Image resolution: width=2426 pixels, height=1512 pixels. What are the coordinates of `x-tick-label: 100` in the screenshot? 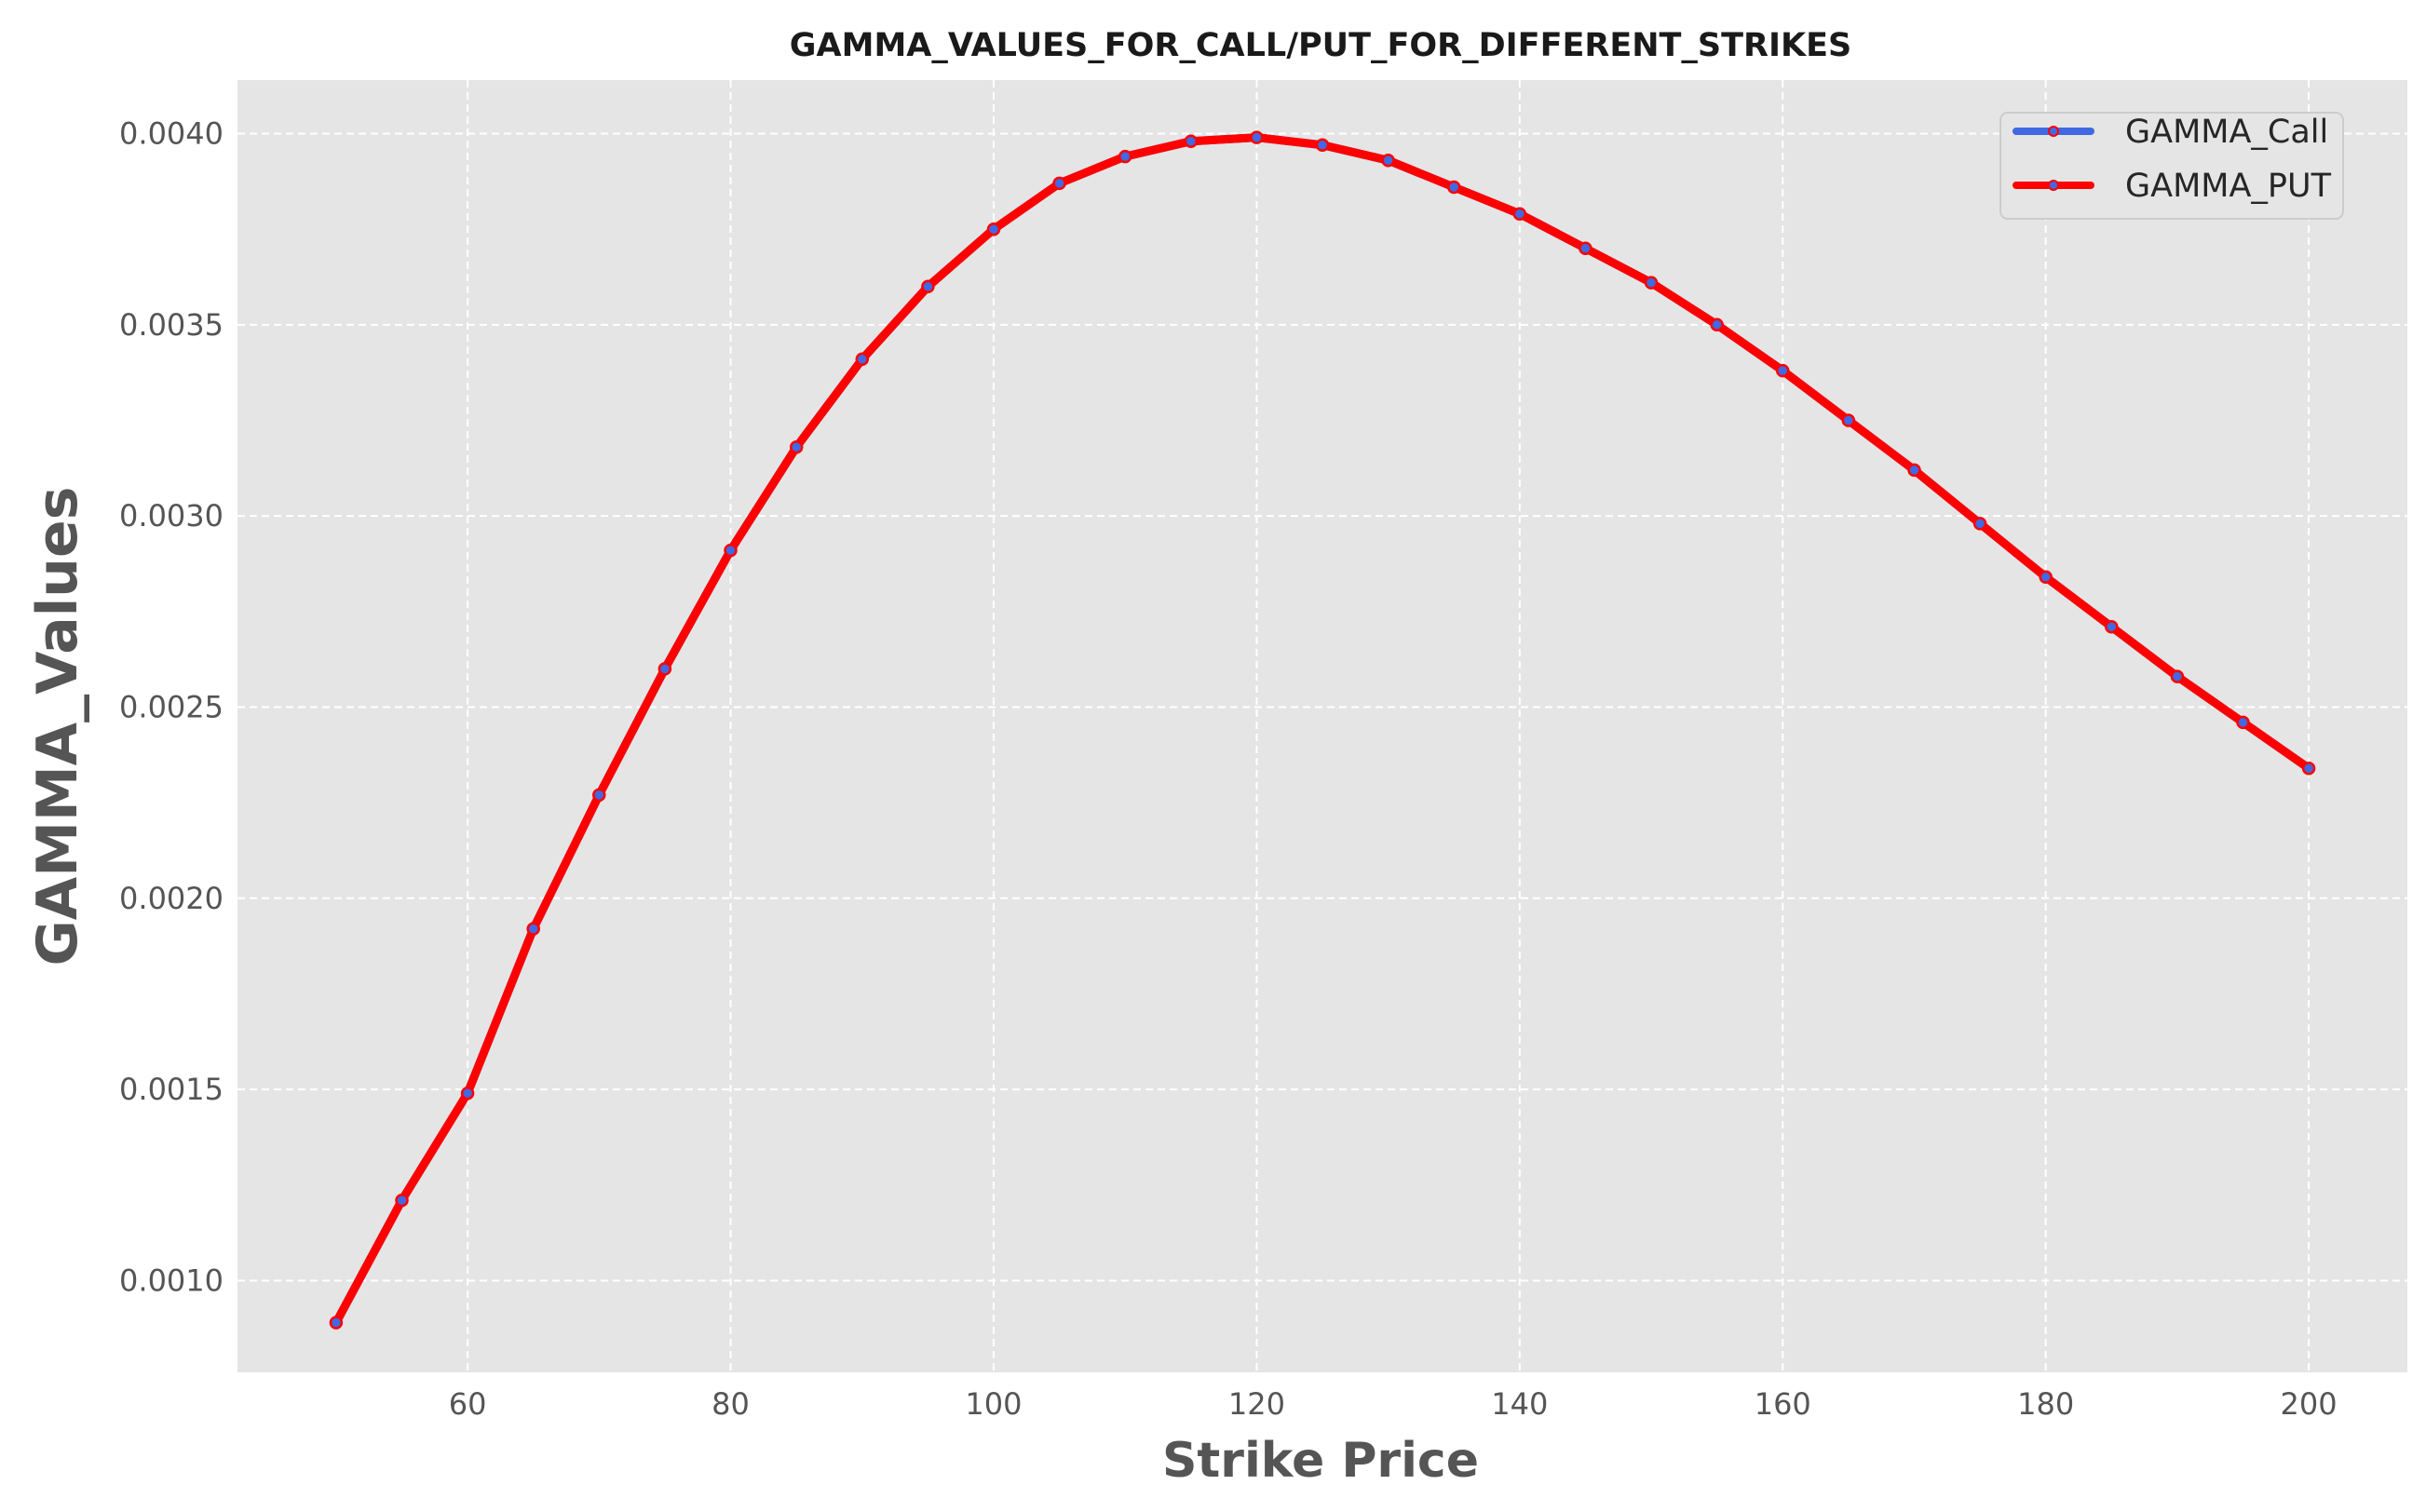 It's located at (993, 1404).